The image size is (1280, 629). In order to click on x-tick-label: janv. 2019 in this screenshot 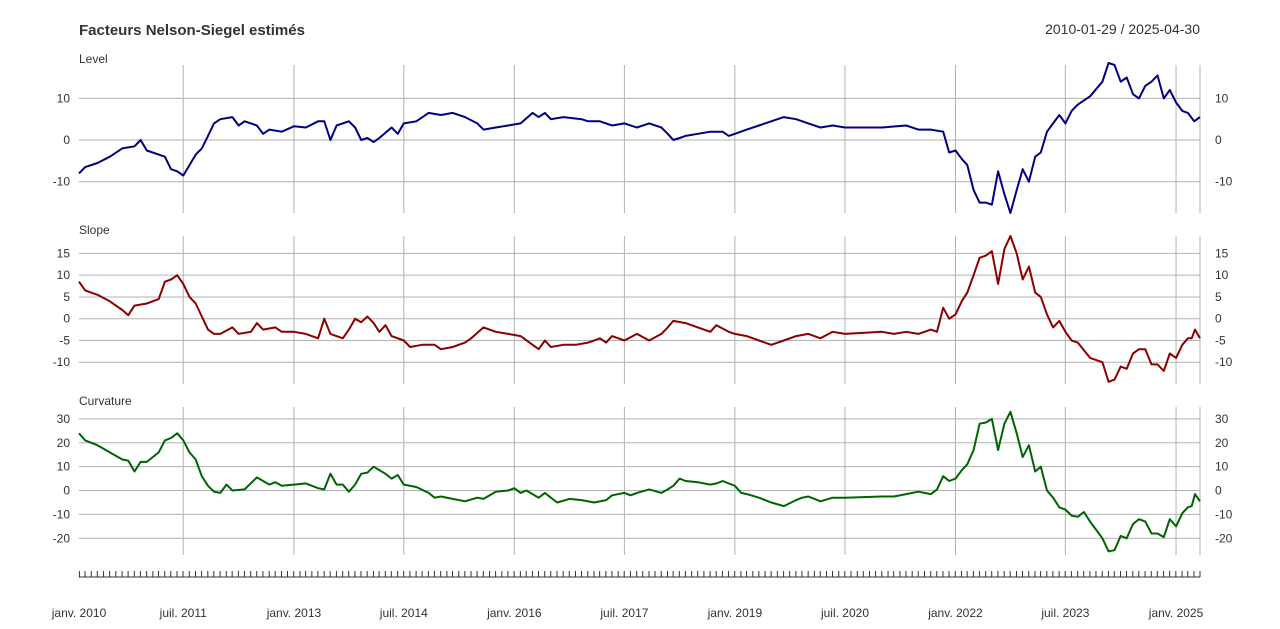, I will do `click(735, 613)`.